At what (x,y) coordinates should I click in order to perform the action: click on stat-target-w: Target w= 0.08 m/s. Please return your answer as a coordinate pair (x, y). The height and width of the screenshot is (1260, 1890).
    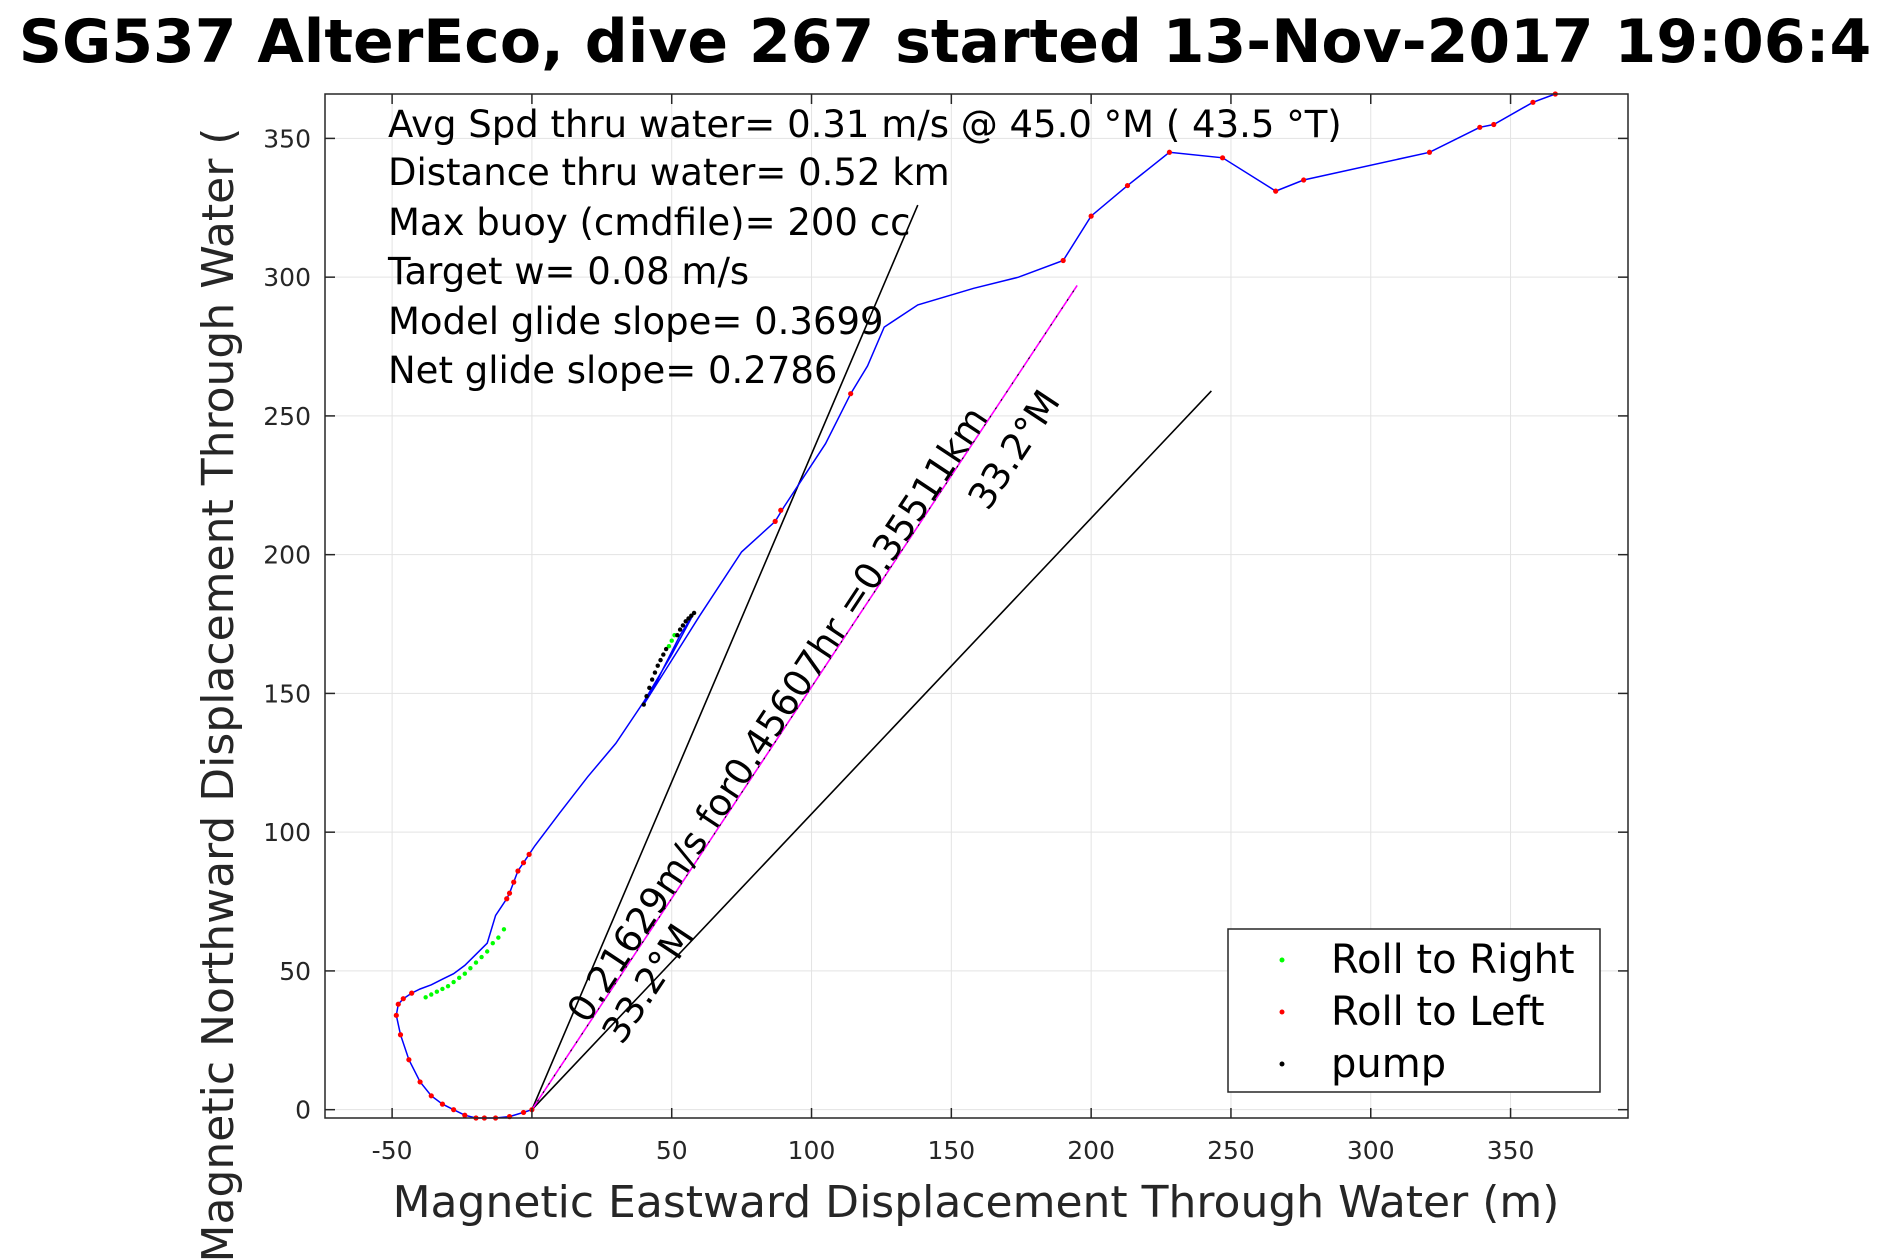
    Looking at the image, I should click on (568, 271).